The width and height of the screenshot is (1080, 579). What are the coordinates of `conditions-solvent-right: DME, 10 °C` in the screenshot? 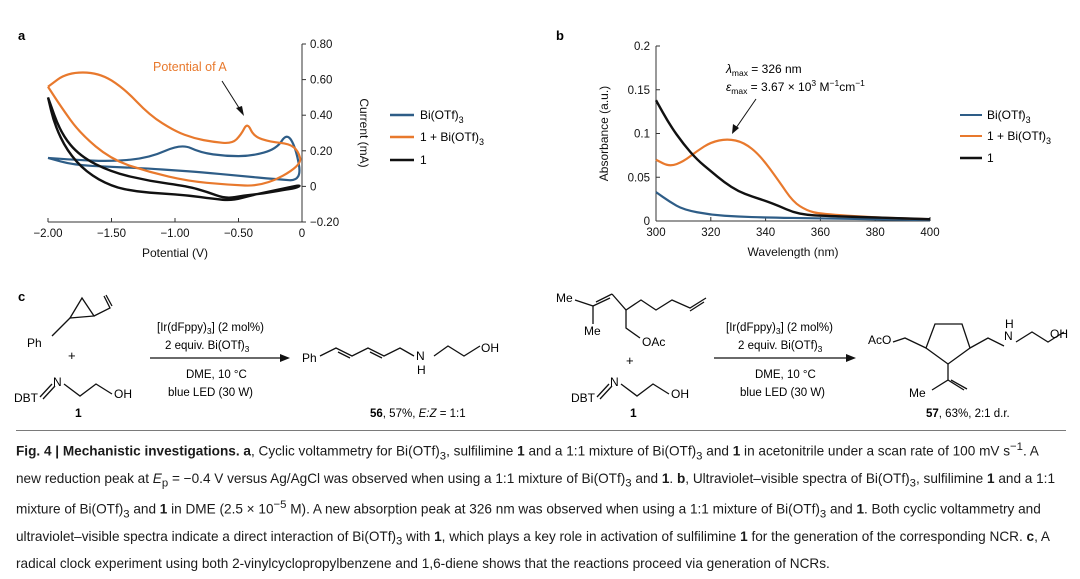 It's located at (785, 375).